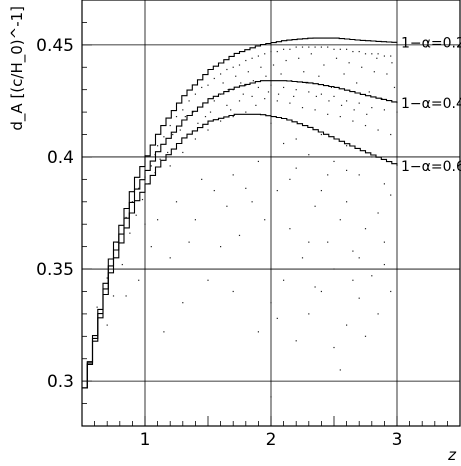 The height and width of the screenshot is (466, 461). What do you see at coordinates (271, 440) in the screenshot?
I see `x-tick-label-1: 2` at bounding box center [271, 440].